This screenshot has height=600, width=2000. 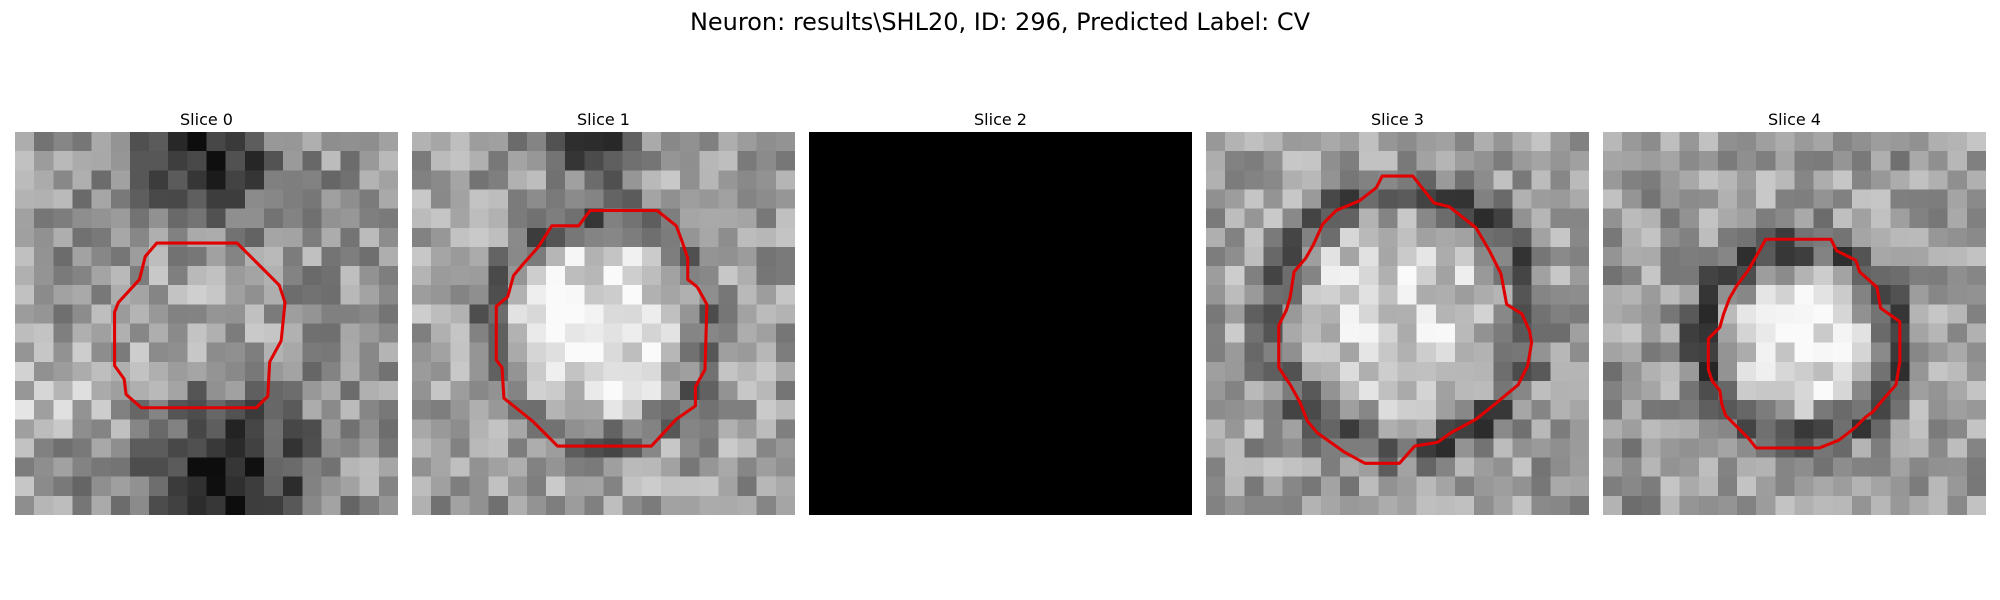 What do you see at coordinates (1000, 311) in the screenshot?
I see `panel-slice-2: Slice 2` at bounding box center [1000, 311].